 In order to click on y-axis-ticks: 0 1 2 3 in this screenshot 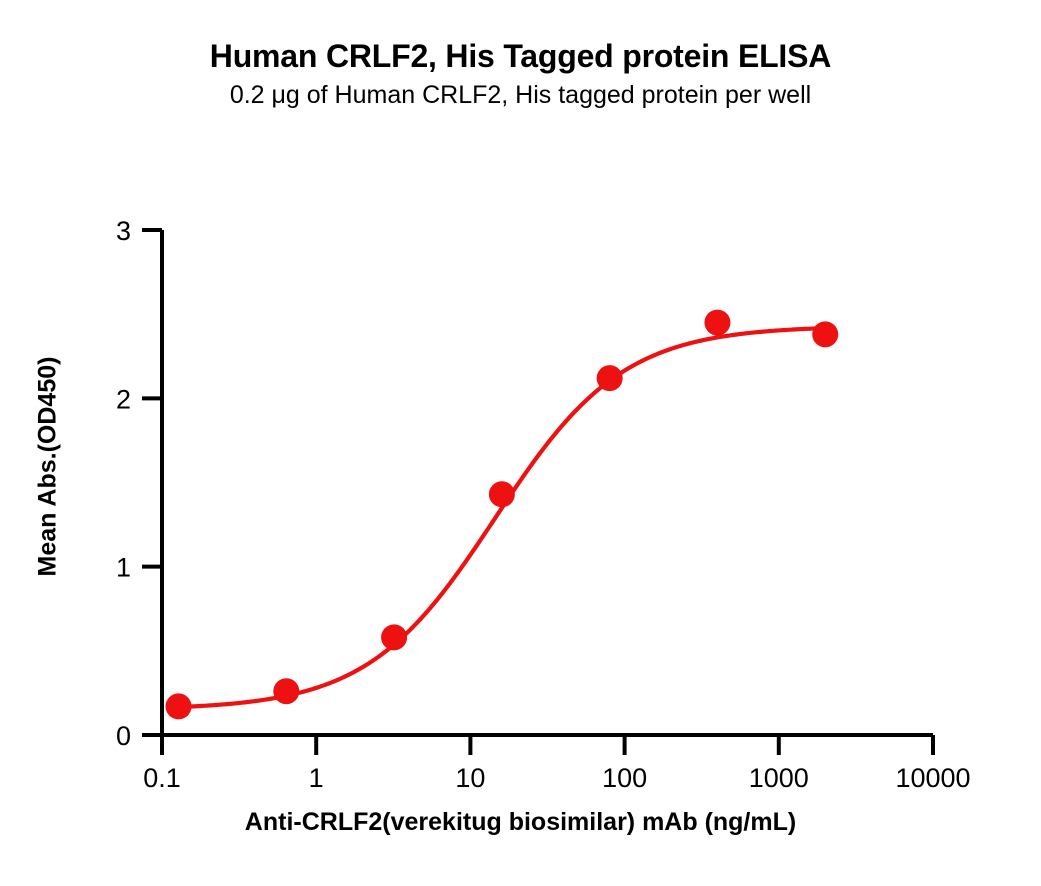, I will do `click(139, 483)`.